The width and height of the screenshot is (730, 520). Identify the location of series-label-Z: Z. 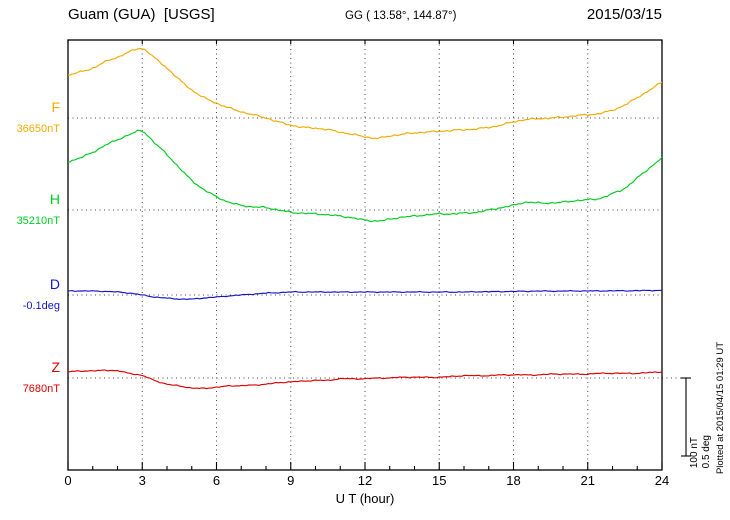
(55, 367).